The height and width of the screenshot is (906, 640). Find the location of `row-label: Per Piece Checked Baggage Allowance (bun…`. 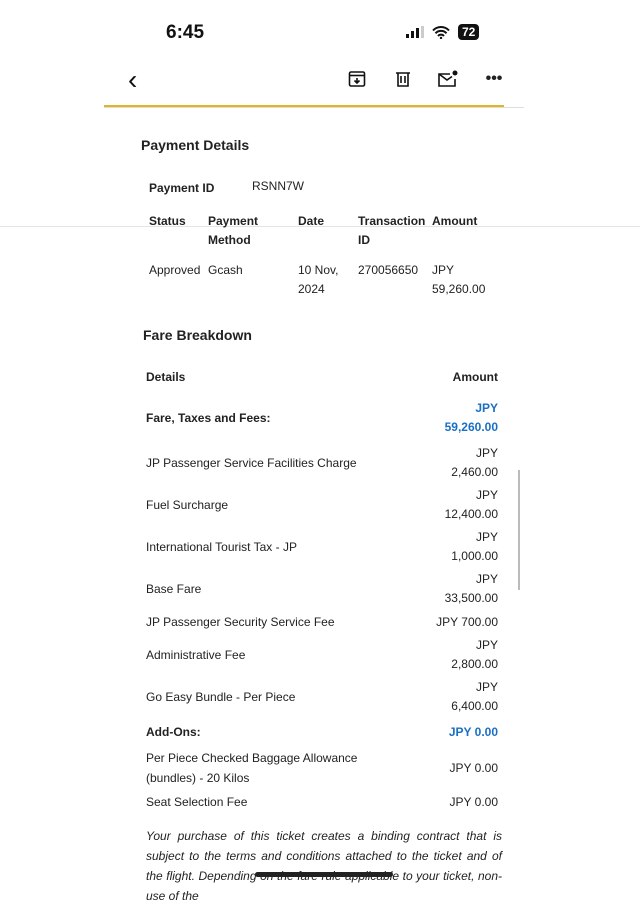

row-label: Per Piece Checked Baggage Allowance (bun… is located at coordinates (252, 768).